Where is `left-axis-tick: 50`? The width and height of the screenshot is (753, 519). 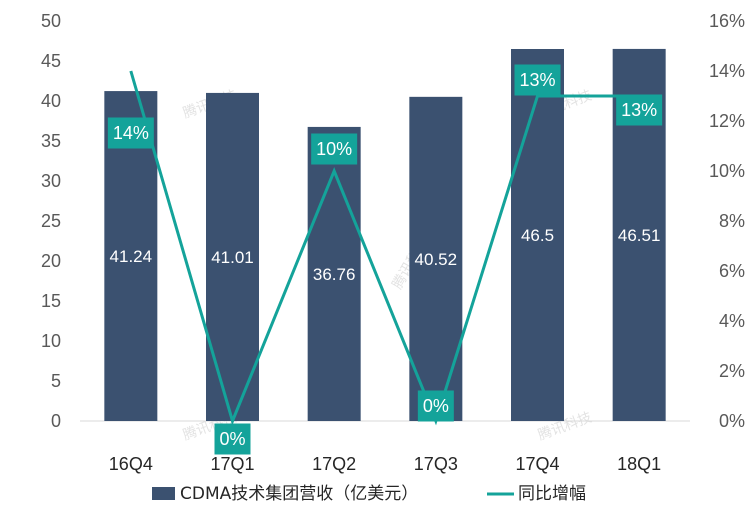 left-axis-tick: 50 is located at coordinates (51, 21).